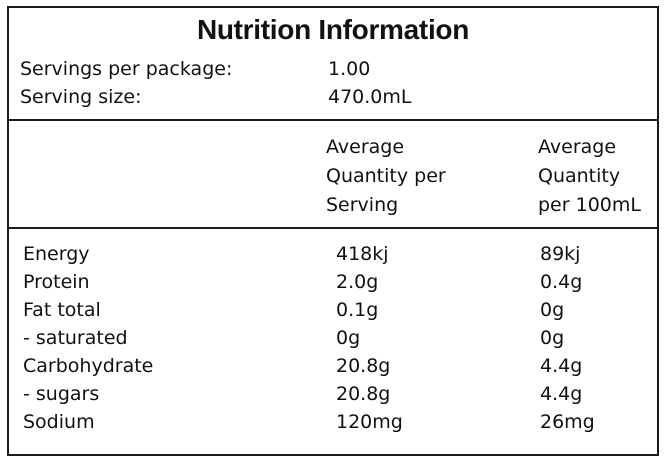  What do you see at coordinates (333, 228) in the screenshot?
I see `divider-bottom` at bounding box center [333, 228].